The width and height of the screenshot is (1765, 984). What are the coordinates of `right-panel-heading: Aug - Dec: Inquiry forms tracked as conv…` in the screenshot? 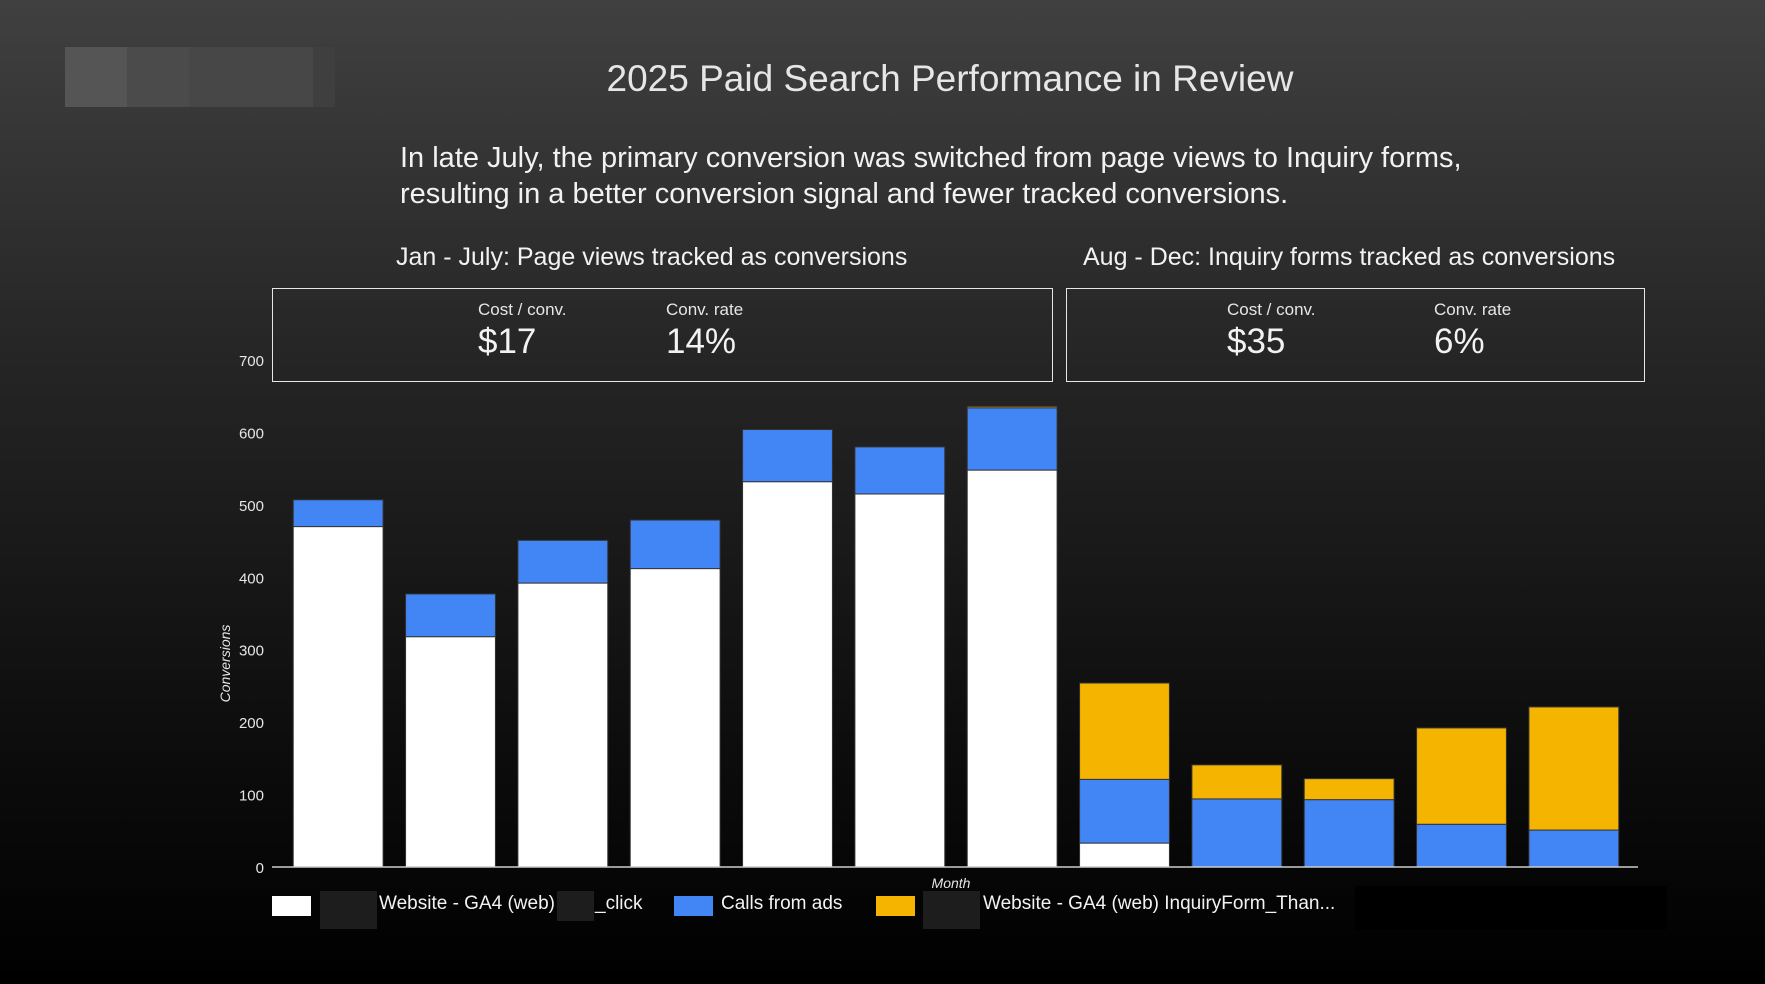 It's located at (1349, 257).